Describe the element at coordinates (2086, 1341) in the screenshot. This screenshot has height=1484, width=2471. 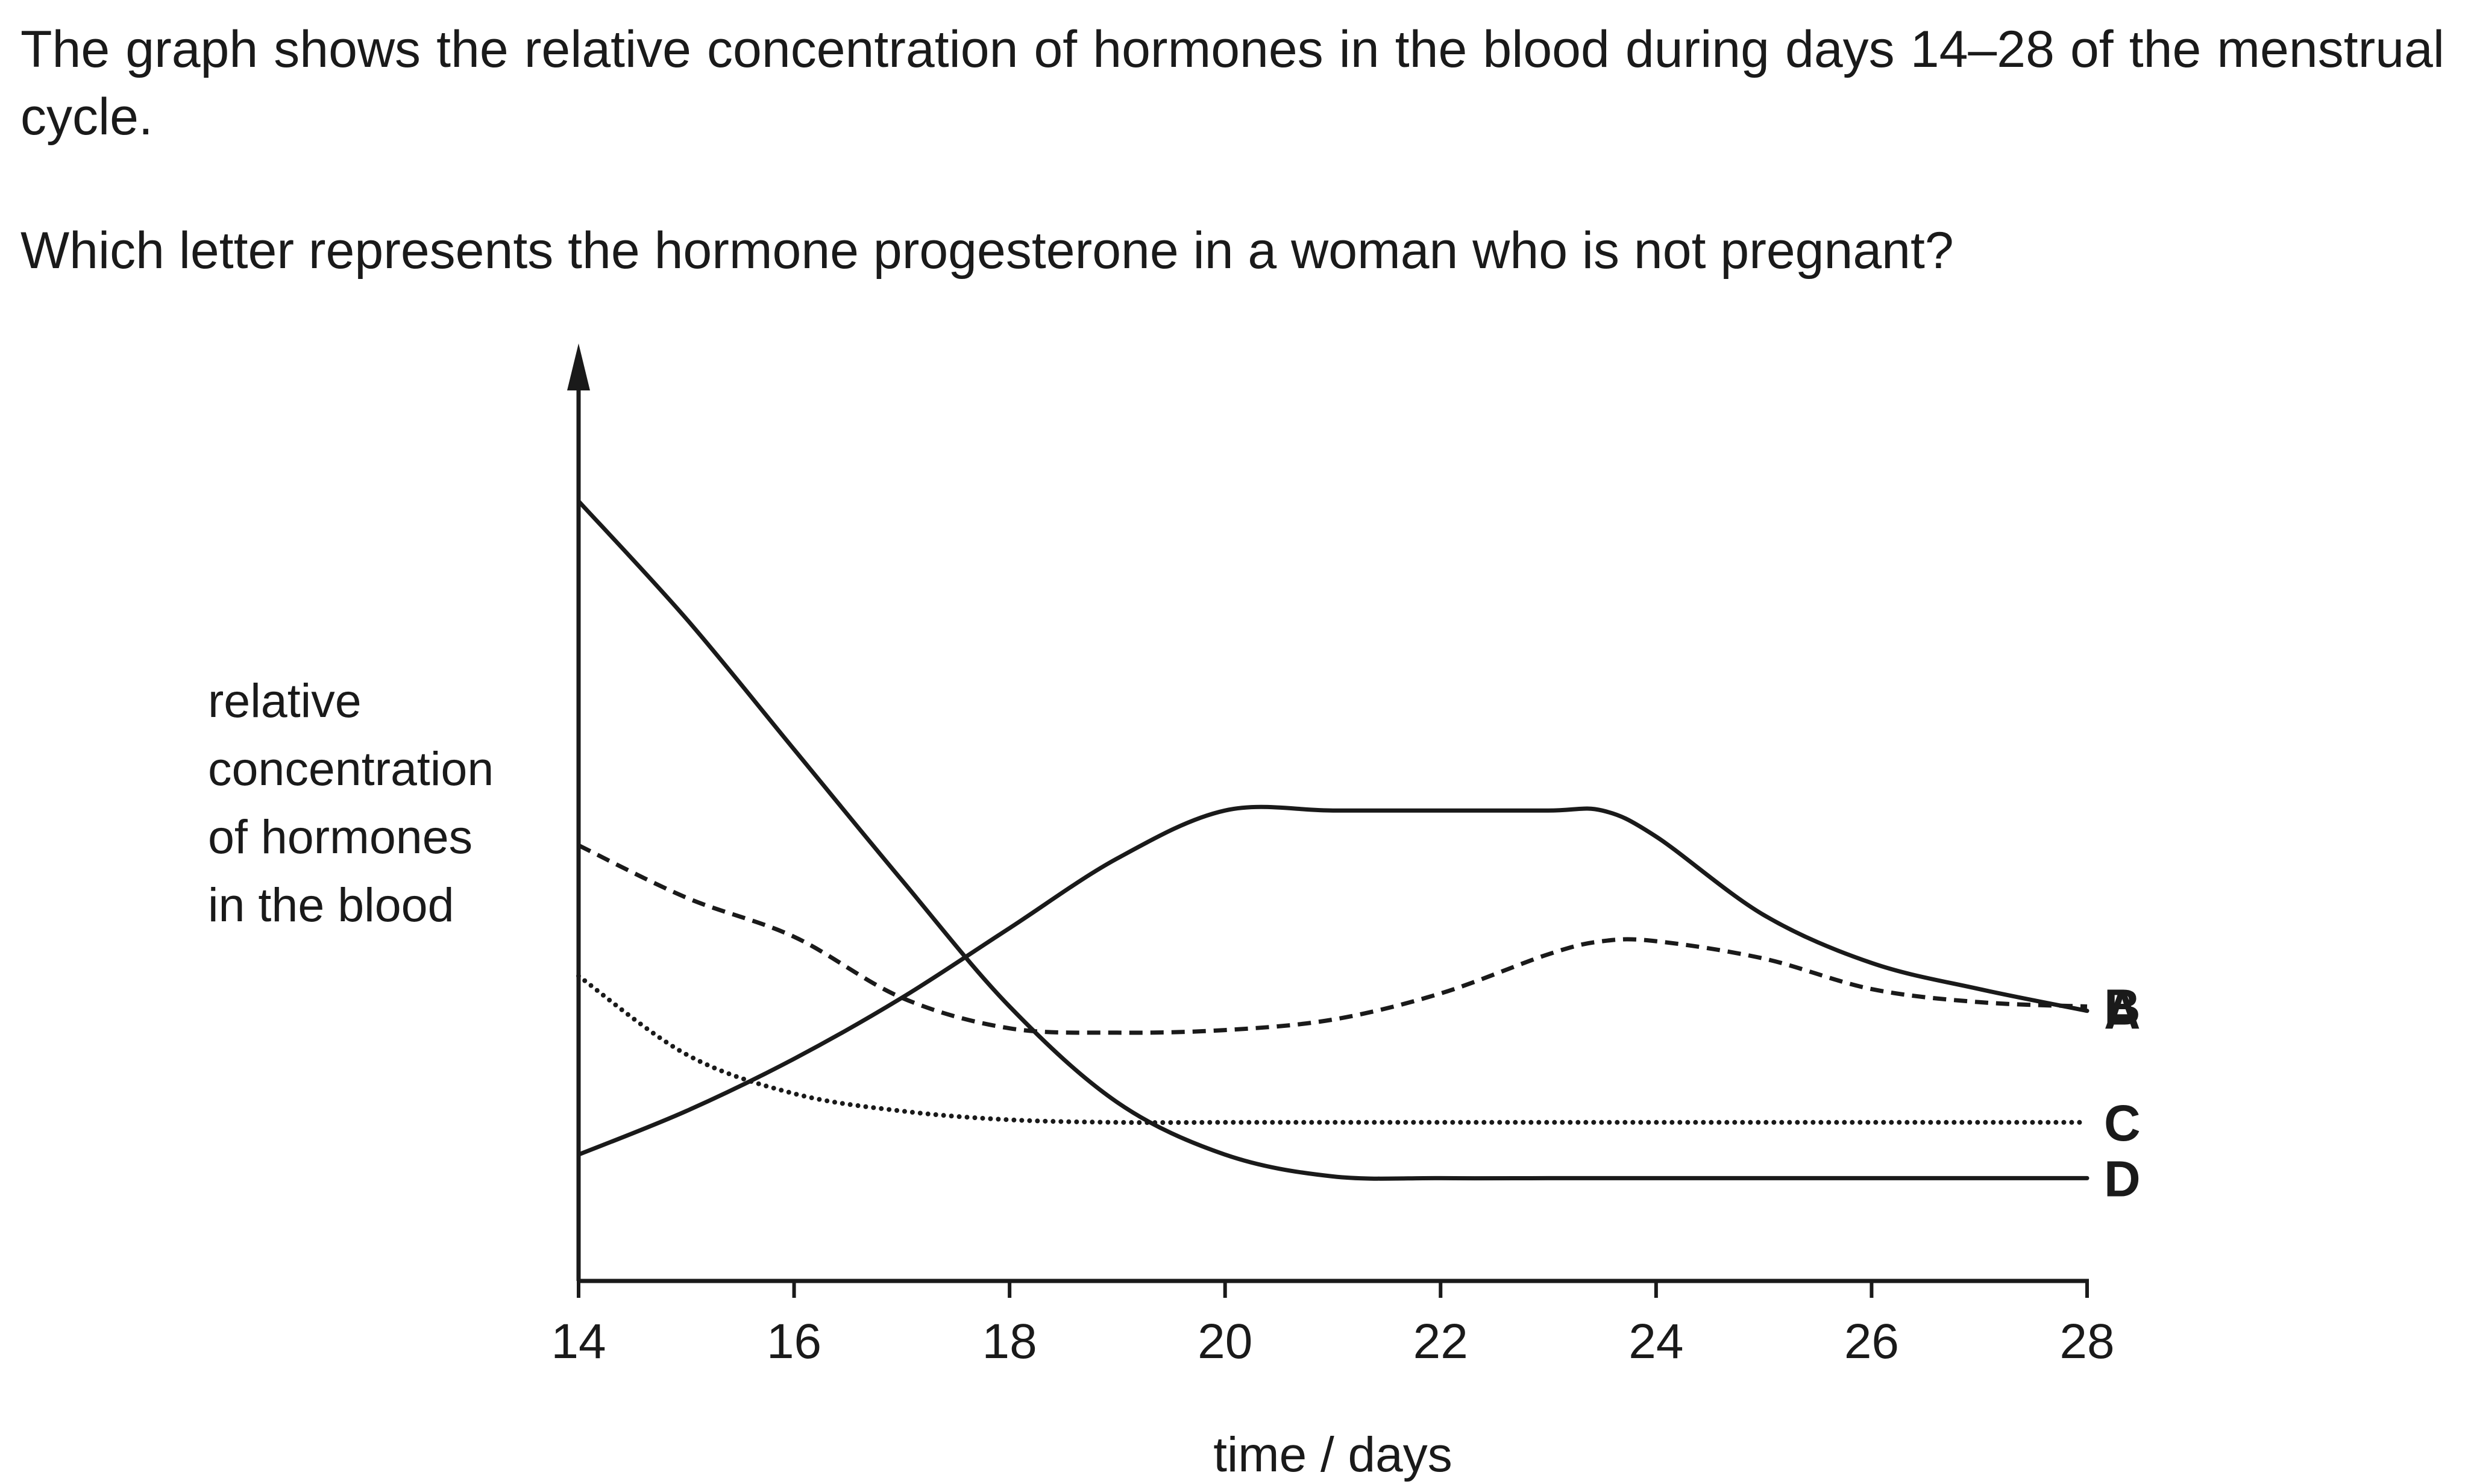
I see `x-tick-label: 28` at that location.